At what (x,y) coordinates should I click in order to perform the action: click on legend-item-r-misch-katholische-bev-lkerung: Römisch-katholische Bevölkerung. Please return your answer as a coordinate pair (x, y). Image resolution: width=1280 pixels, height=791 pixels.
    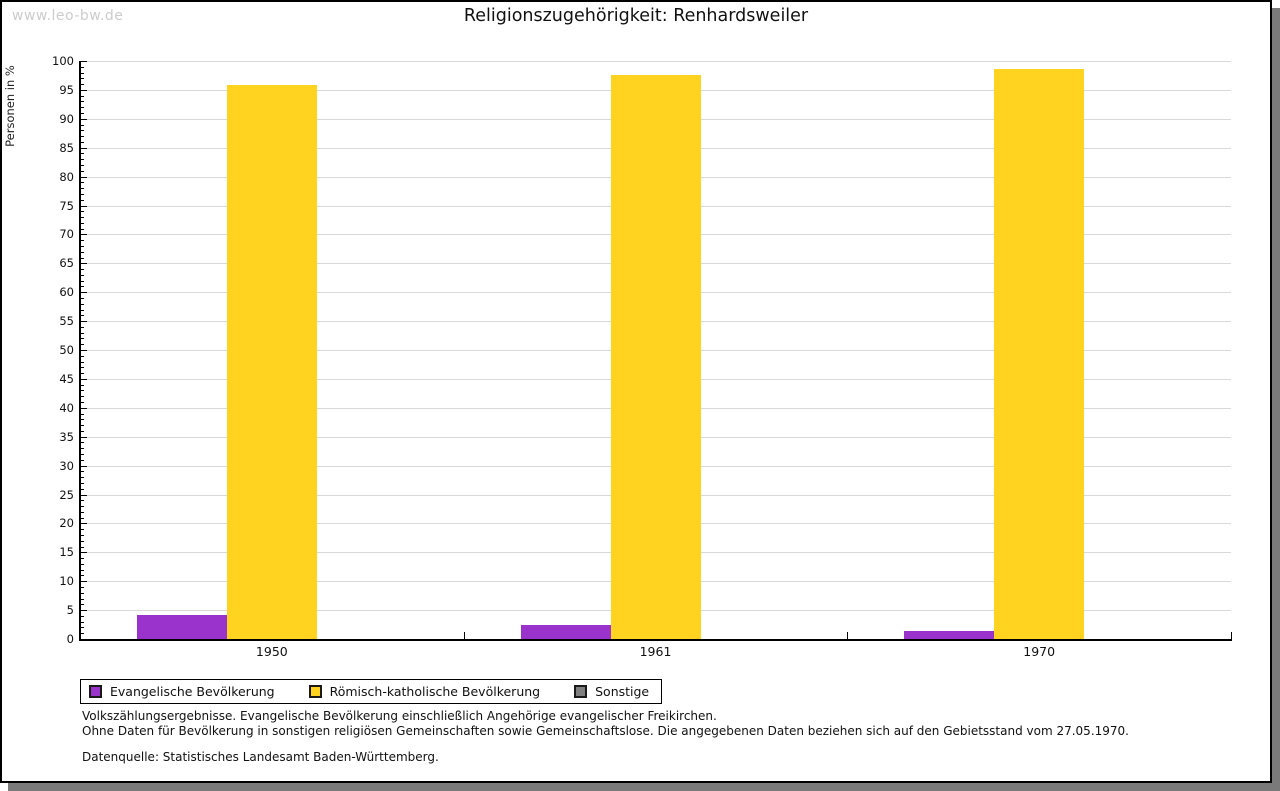
    Looking at the image, I should click on (424, 691).